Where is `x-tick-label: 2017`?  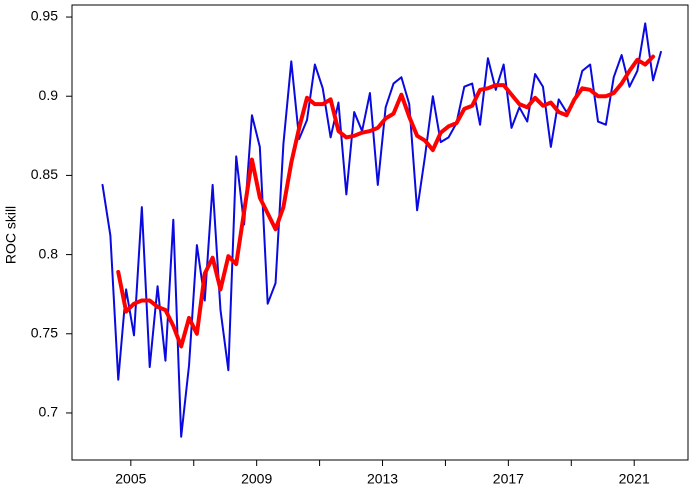 x-tick-label: 2017 is located at coordinates (508, 479).